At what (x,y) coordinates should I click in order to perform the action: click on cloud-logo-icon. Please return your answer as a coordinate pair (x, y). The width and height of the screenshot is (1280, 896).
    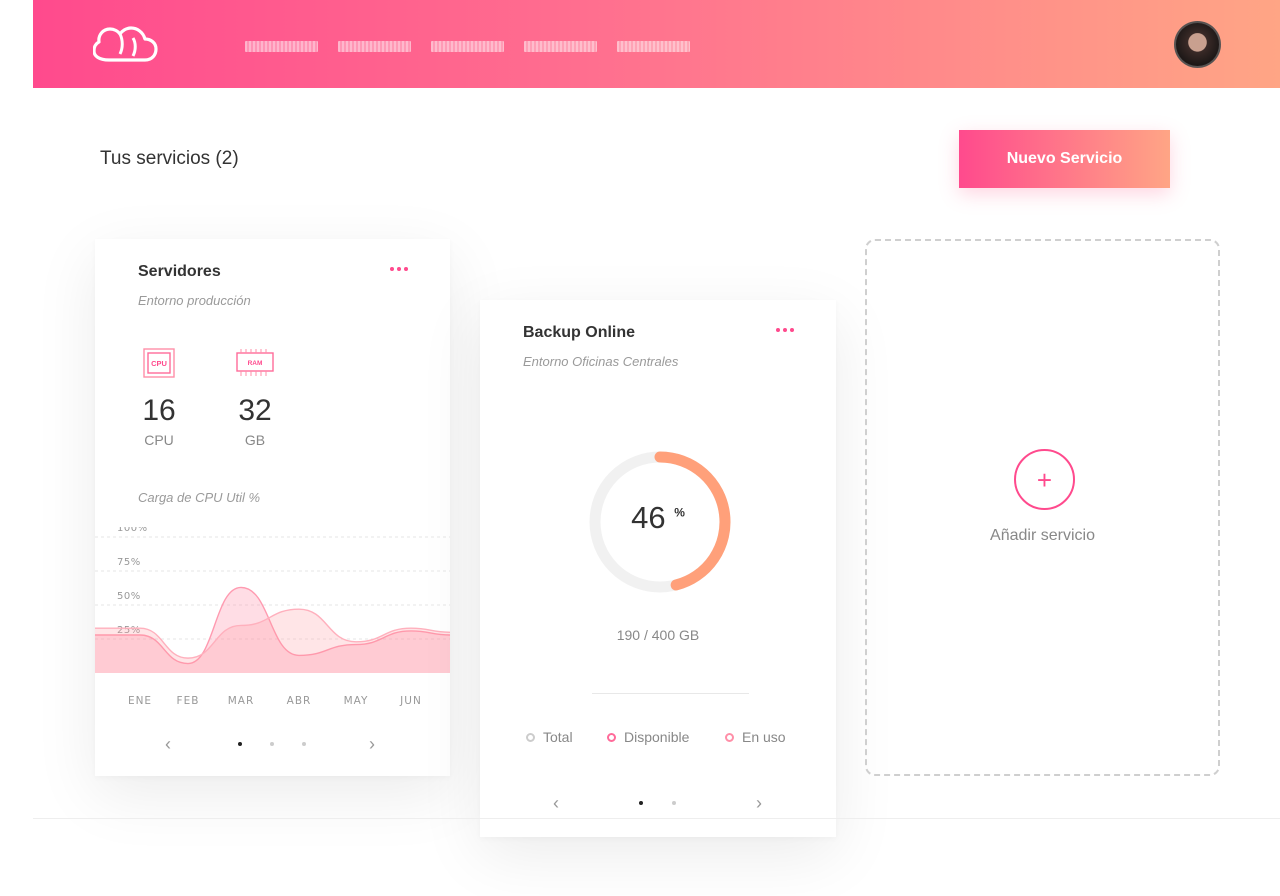
    Looking at the image, I should click on (126, 46).